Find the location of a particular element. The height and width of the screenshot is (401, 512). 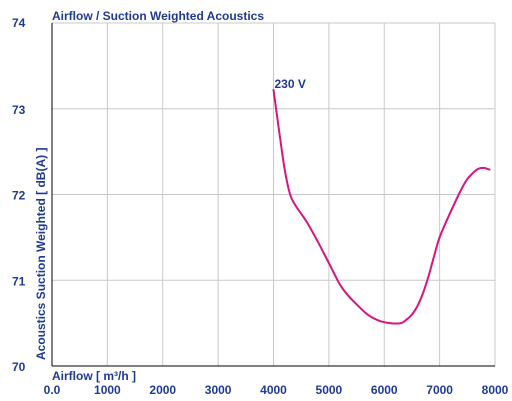

y-tick-label: 72 is located at coordinates (19, 196).